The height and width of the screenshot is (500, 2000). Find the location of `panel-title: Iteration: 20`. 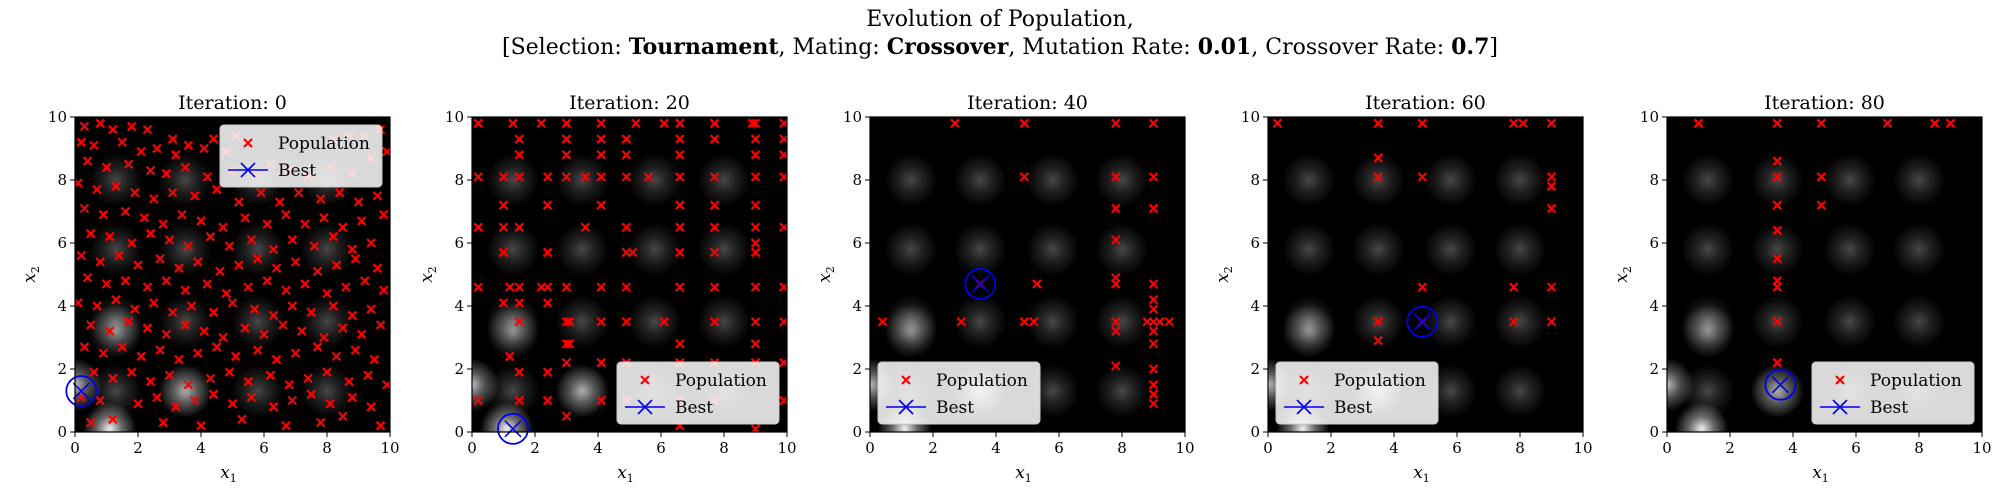

panel-title: Iteration: 20 is located at coordinates (629, 103).